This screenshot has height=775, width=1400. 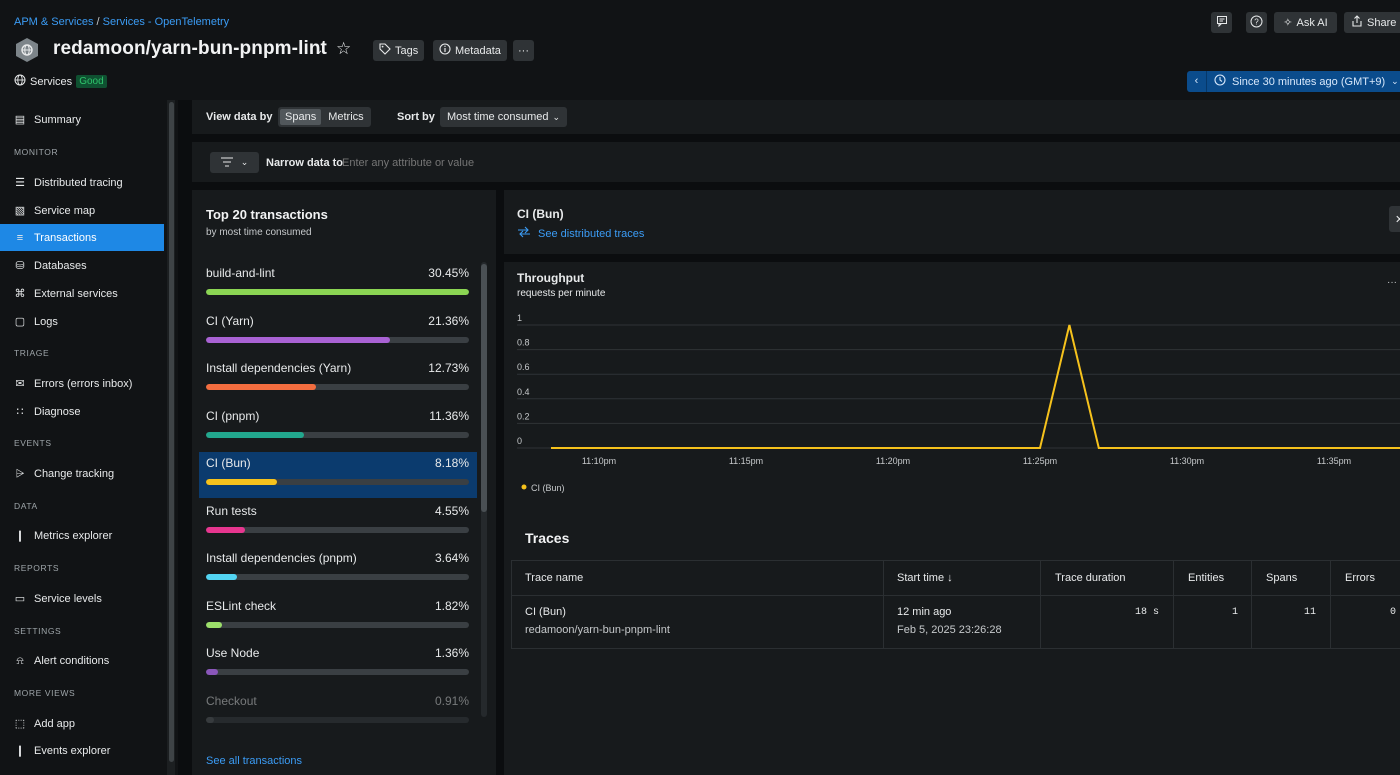 I want to click on transaction-item: CI (Yarn) 21.36%, so click(x=338, y=333).